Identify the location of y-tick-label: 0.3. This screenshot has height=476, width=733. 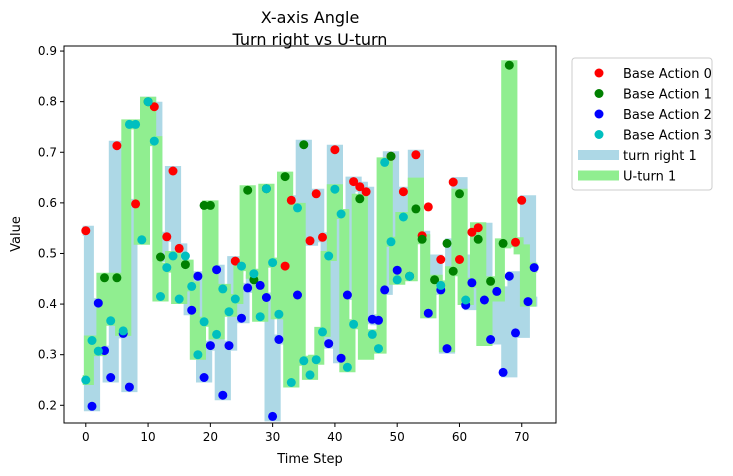
(47, 355).